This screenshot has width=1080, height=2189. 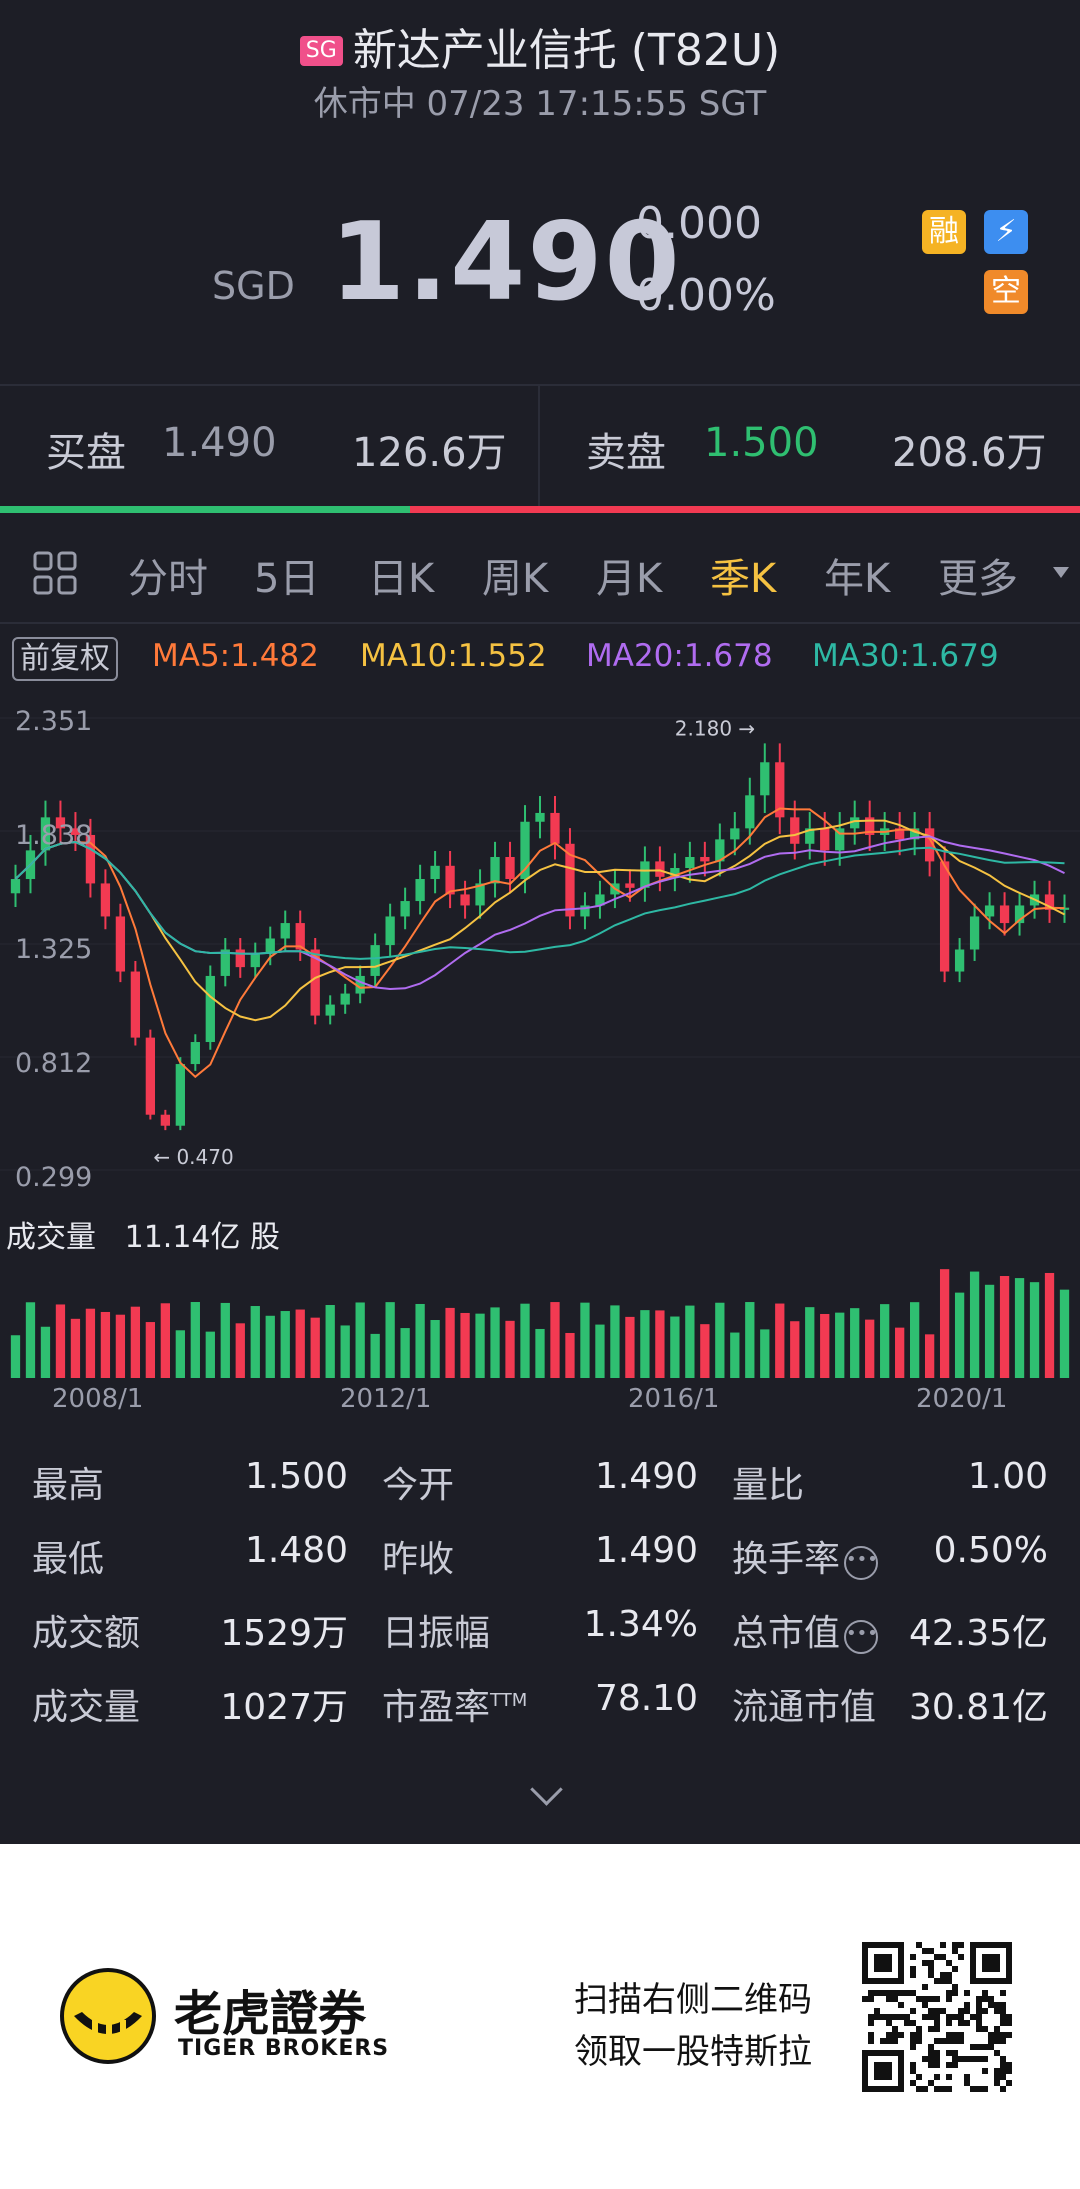 What do you see at coordinates (905, 656) in the screenshot?
I see `ma30-value: MA30:1.679` at bounding box center [905, 656].